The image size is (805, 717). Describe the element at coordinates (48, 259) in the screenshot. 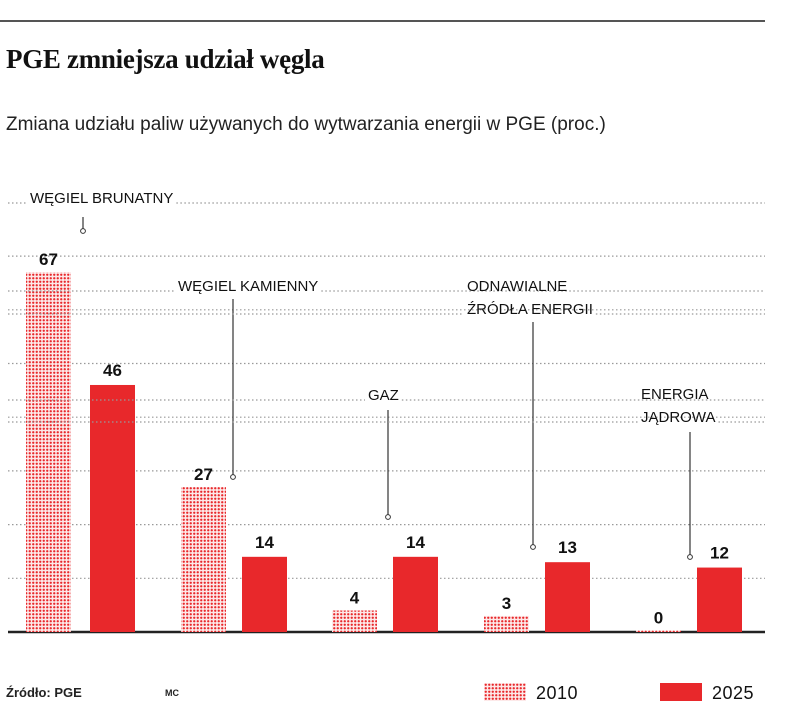

I see `value-label-2010: 67` at that location.